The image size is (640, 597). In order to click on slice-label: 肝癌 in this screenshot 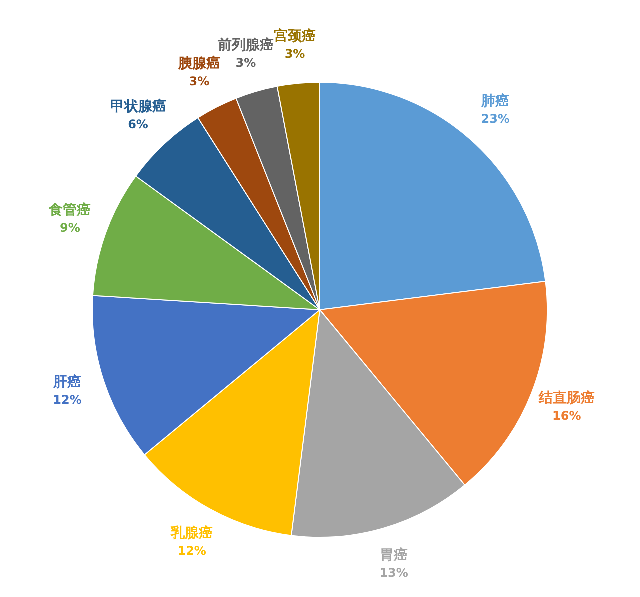, I will do `click(67, 382)`.